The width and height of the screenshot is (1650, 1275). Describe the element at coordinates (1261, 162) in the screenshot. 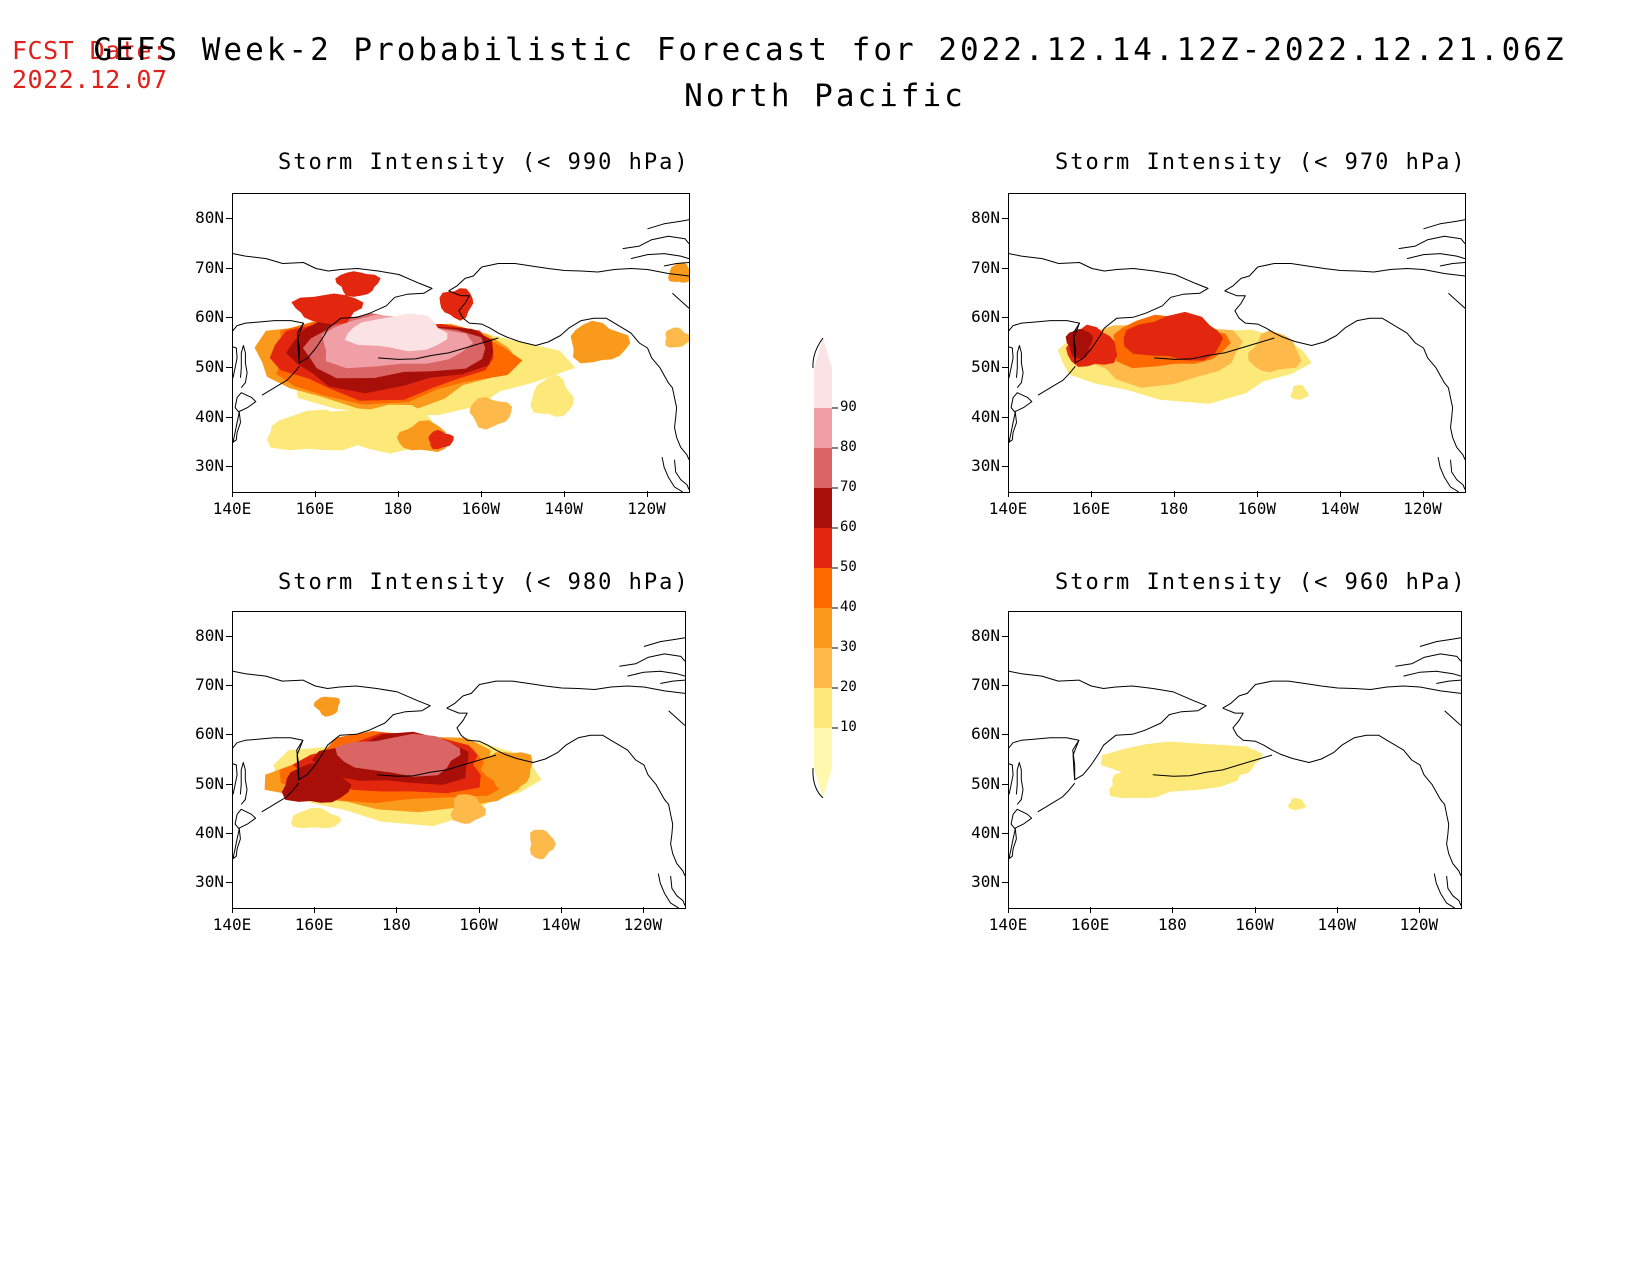

I see `panel-title: Storm Intensity (< 970 hPa)` at that location.